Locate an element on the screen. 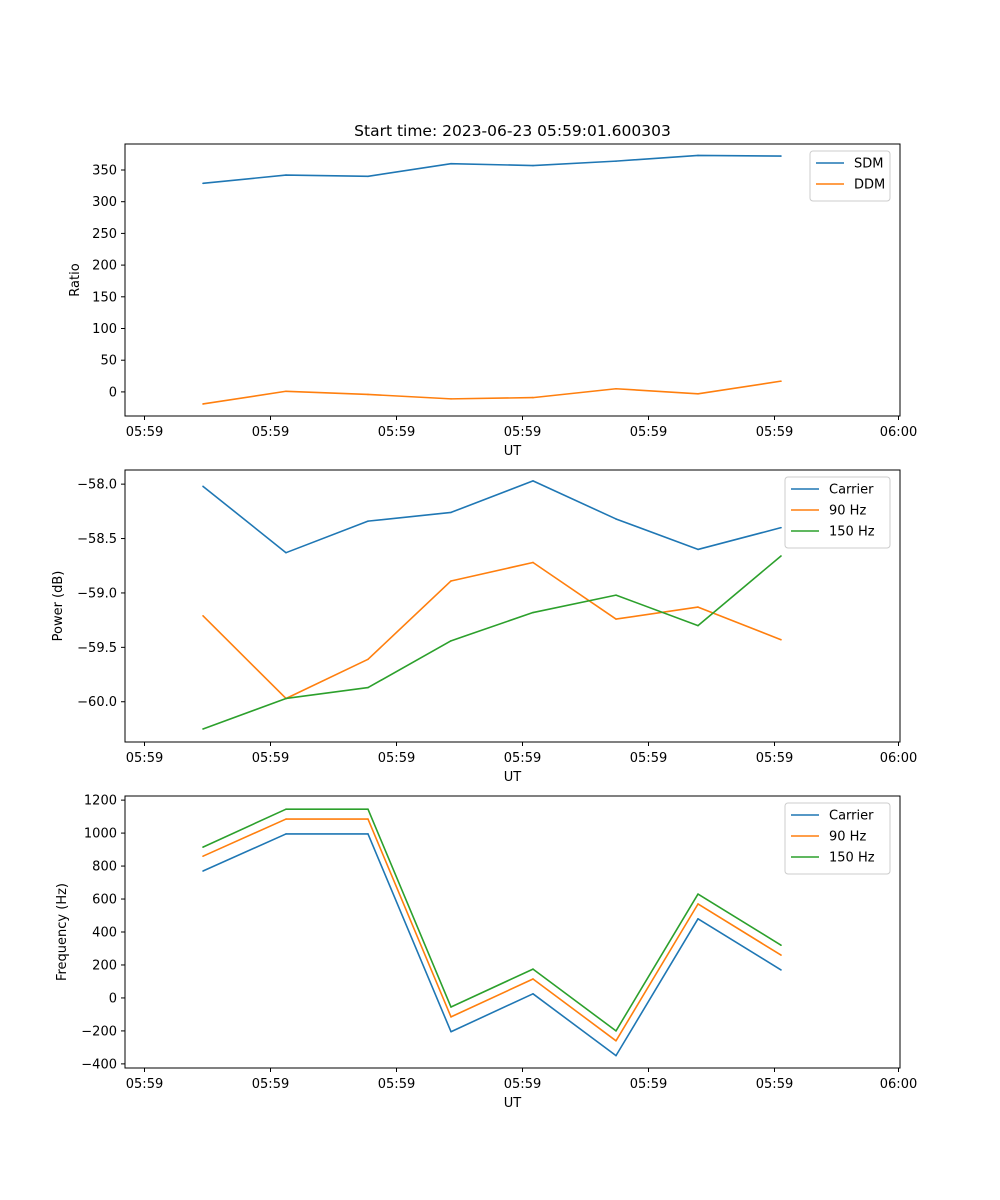 This screenshot has width=1000, height=1200. x-tick-label: 06:00 is located at coordinates (898, 758).